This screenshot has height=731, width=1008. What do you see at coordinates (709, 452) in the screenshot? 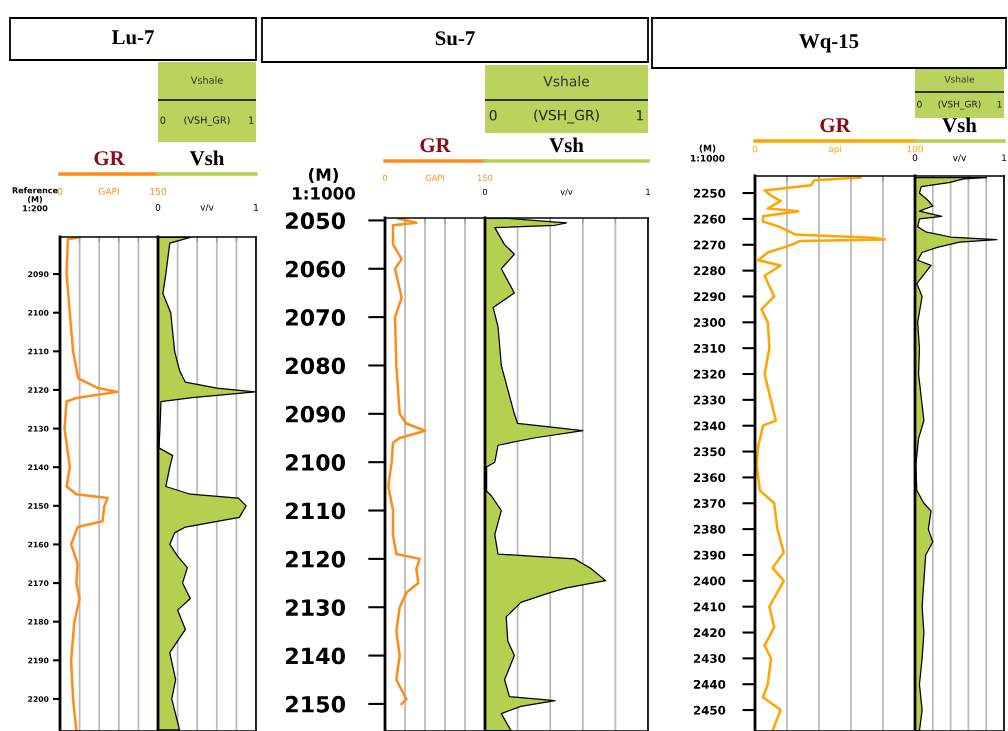
I see `y-tick-label: 2350` at bounding box center [709, 452].